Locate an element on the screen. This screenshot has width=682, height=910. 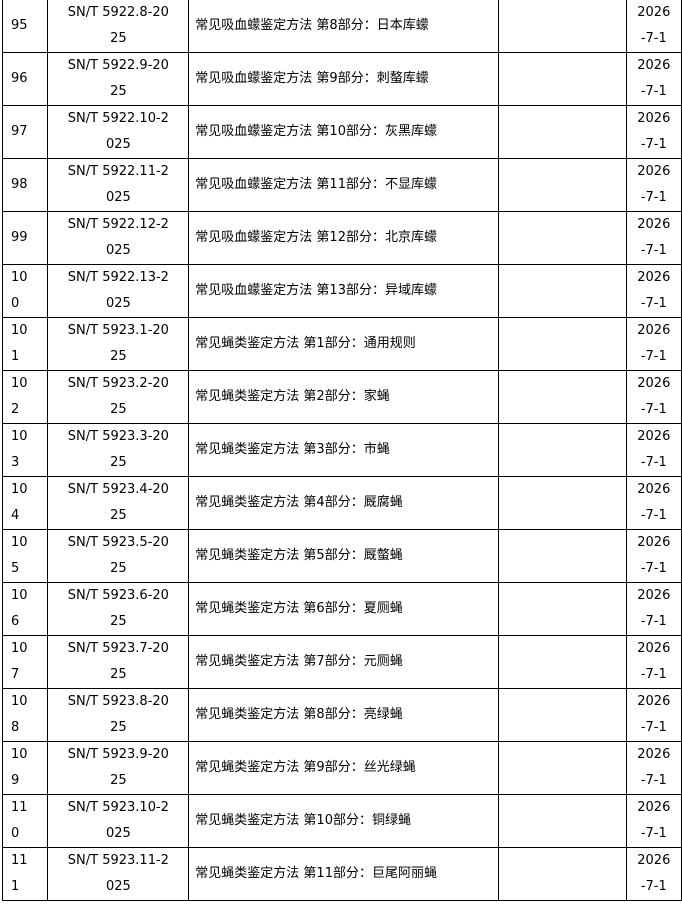
standard-code-cell-line: SN/T 5923.11-2 is located at coordinates (118, 860).